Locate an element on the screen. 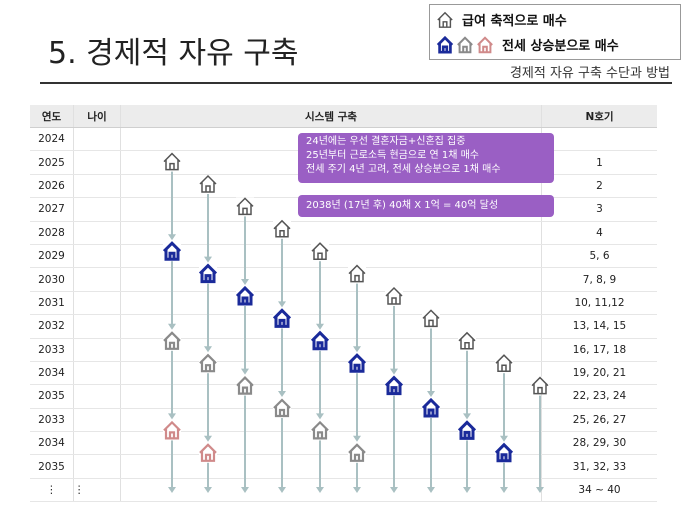  row-n: 4 is located at coordinates (599, 233).